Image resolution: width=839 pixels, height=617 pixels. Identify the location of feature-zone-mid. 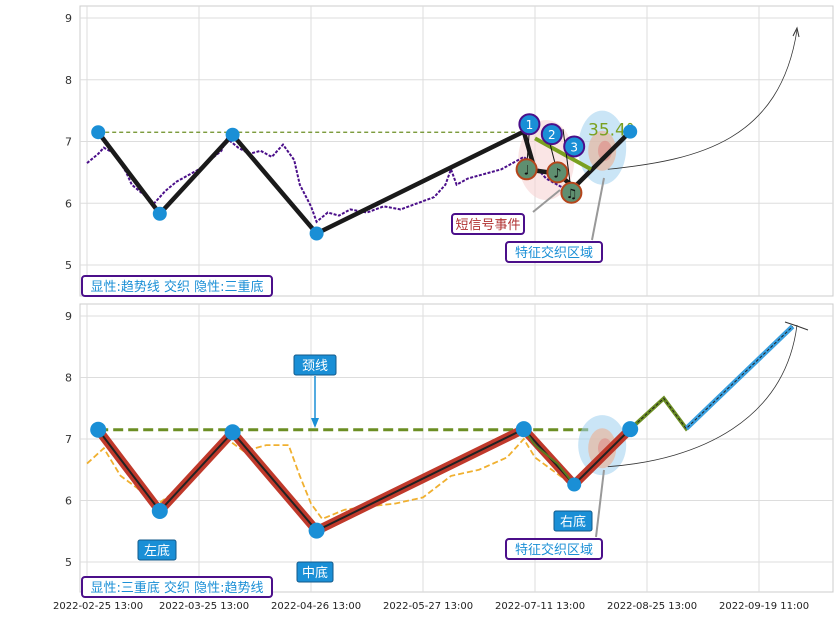
(602, 150).